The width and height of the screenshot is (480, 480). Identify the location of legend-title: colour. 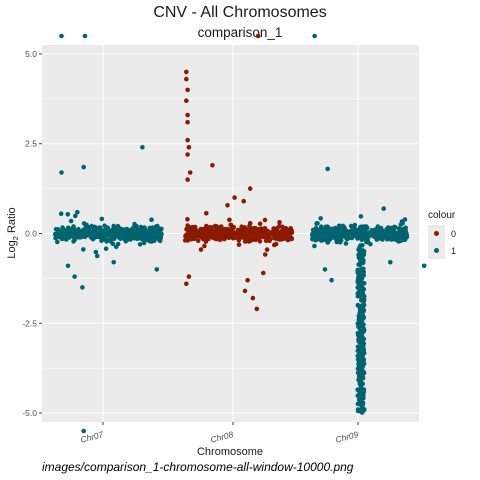
(442, 215).